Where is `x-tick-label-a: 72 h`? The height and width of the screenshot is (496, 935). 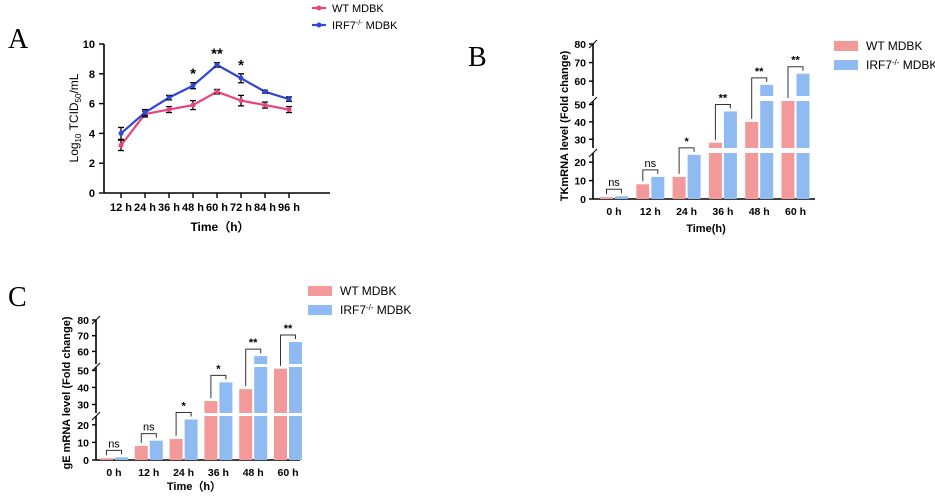 x-tick-label-a: 72 h is located at coordinates (241, 208).